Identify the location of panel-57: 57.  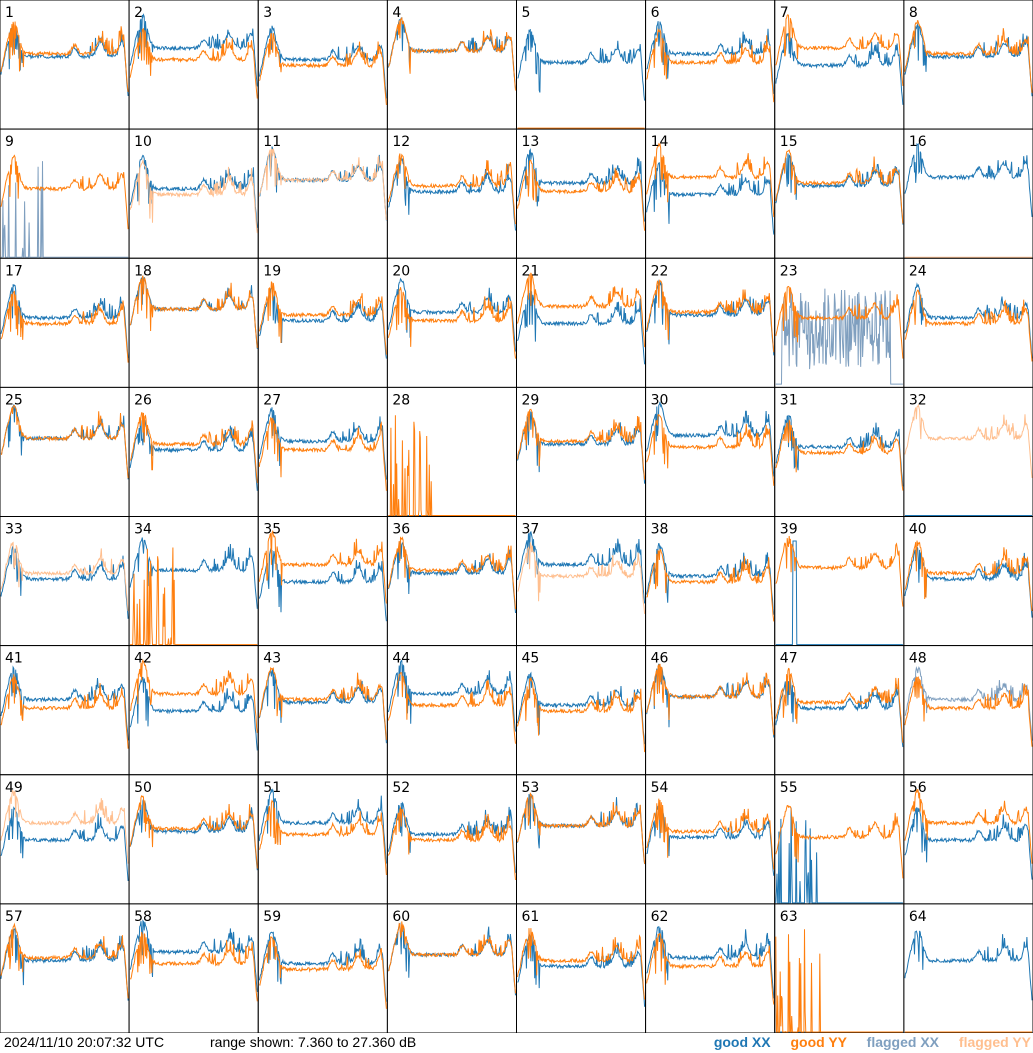
(65, 968).